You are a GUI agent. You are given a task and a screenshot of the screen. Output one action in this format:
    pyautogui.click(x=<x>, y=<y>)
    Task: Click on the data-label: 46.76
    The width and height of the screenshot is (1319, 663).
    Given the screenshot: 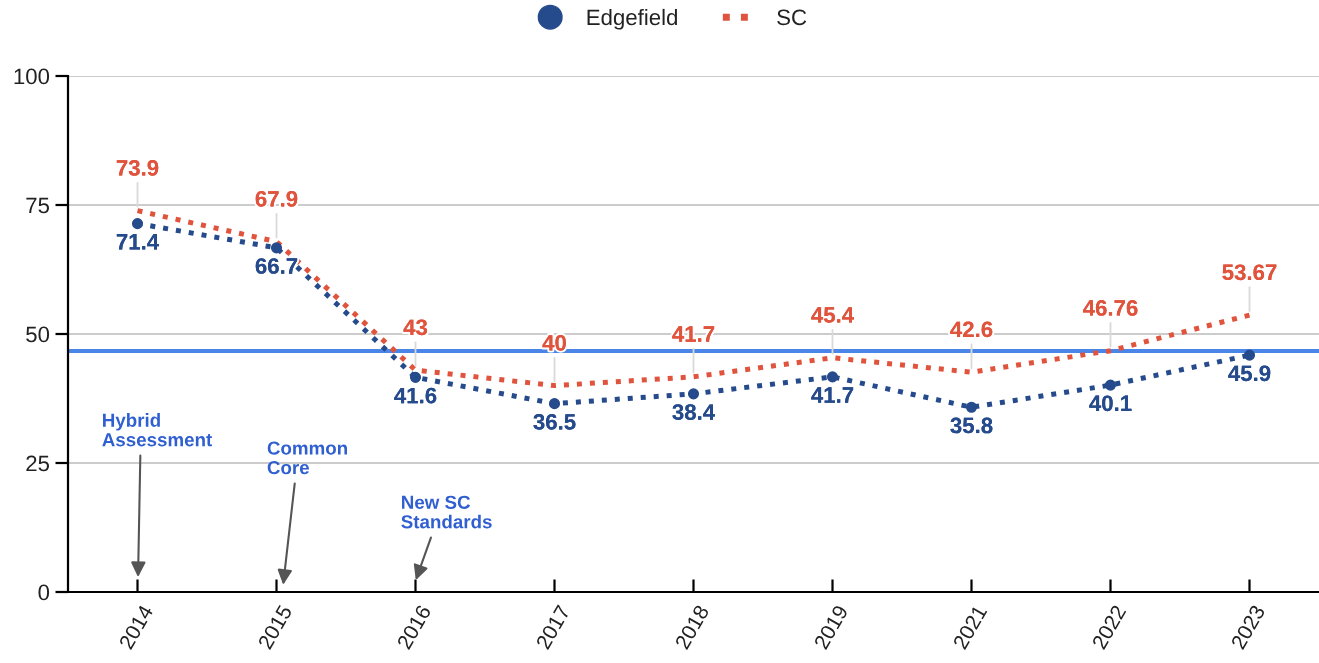 What is the action you would take?
    pyautogui.click(x=1110, y=308)
    